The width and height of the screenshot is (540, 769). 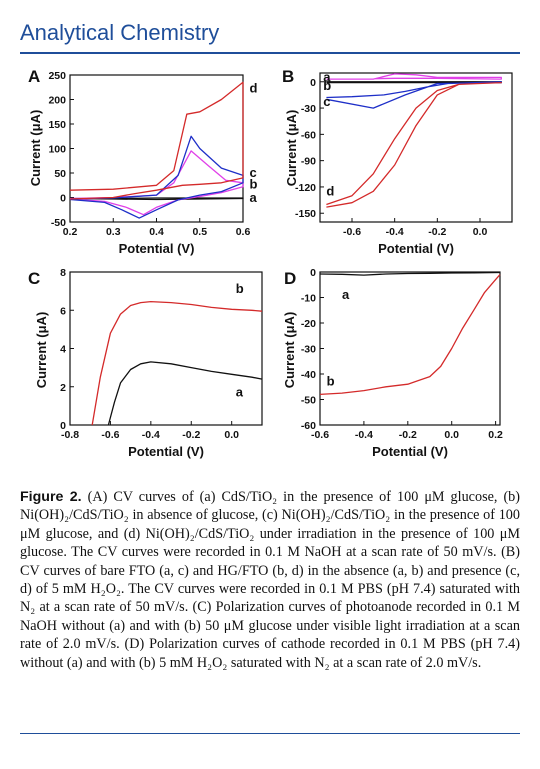 I want to click on y-tick-label: 250, so click(x=57, y=76).